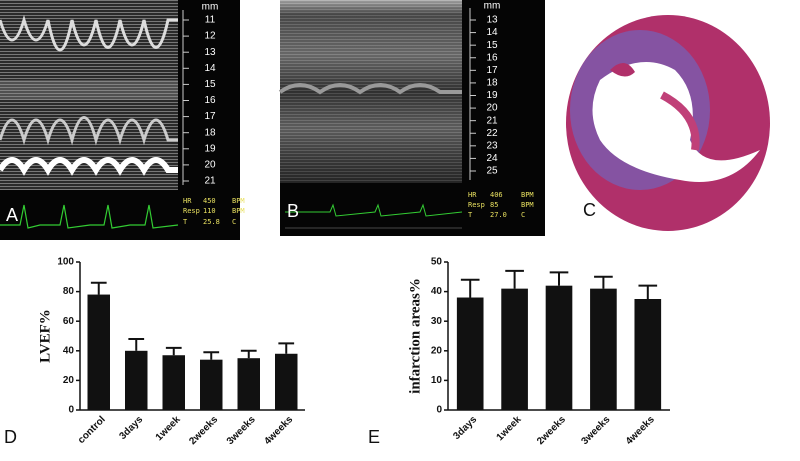  Describe the element at coordinates (69, 291) in the screenshot. I see `y-tick-label: 80` at that location.